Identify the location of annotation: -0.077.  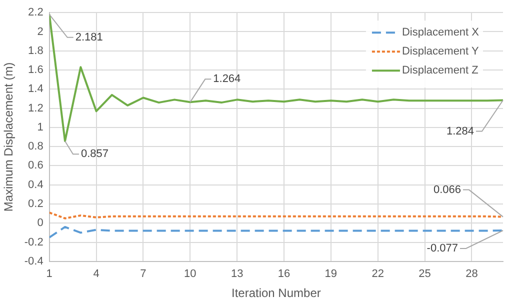
(442, 248).